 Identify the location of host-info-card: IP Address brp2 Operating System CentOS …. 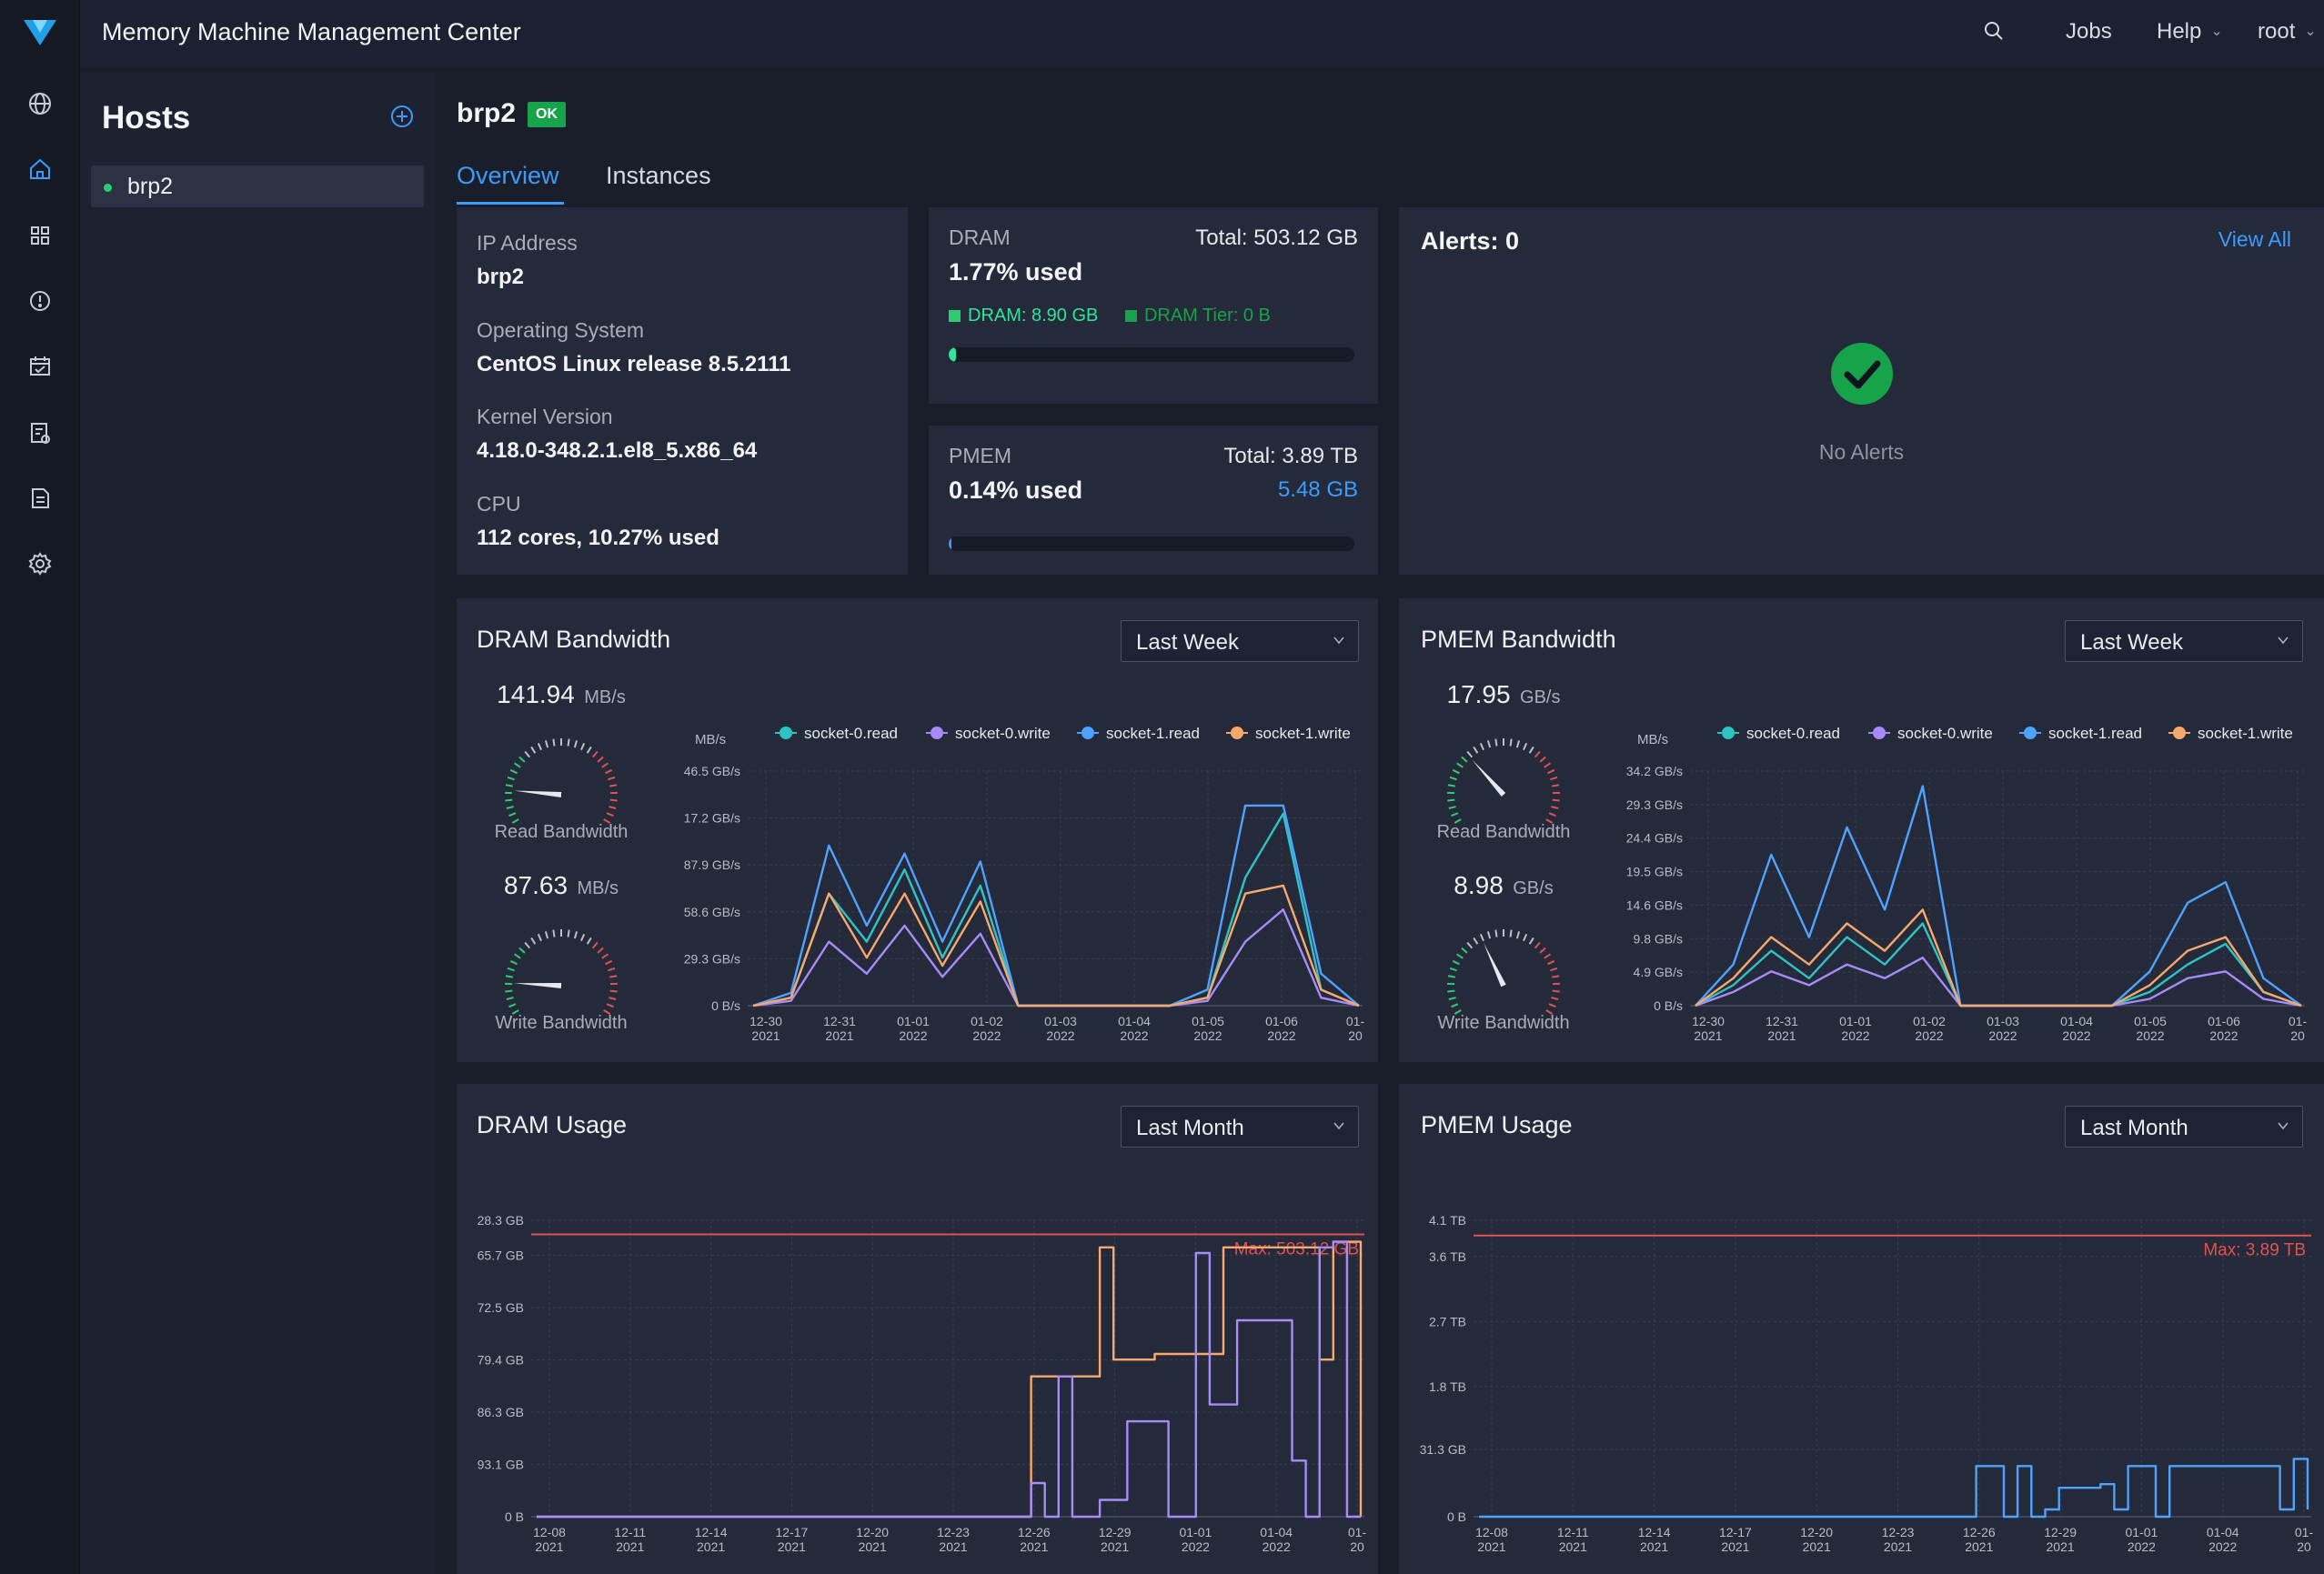
(682, 391).